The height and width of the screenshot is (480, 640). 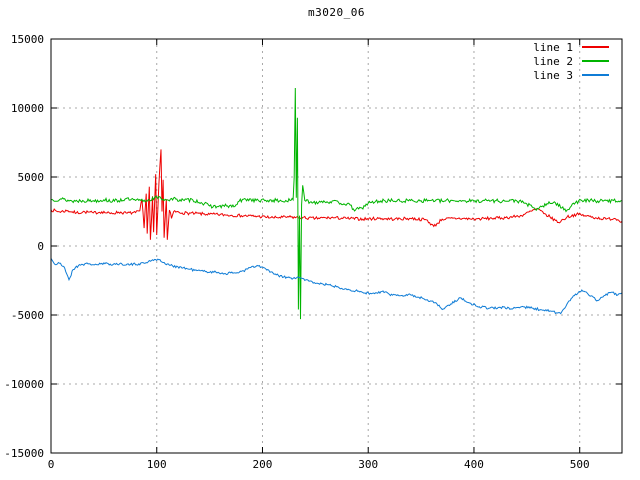 I want to click on legend-label-line-3: line 3, so click(x=553, y=75).